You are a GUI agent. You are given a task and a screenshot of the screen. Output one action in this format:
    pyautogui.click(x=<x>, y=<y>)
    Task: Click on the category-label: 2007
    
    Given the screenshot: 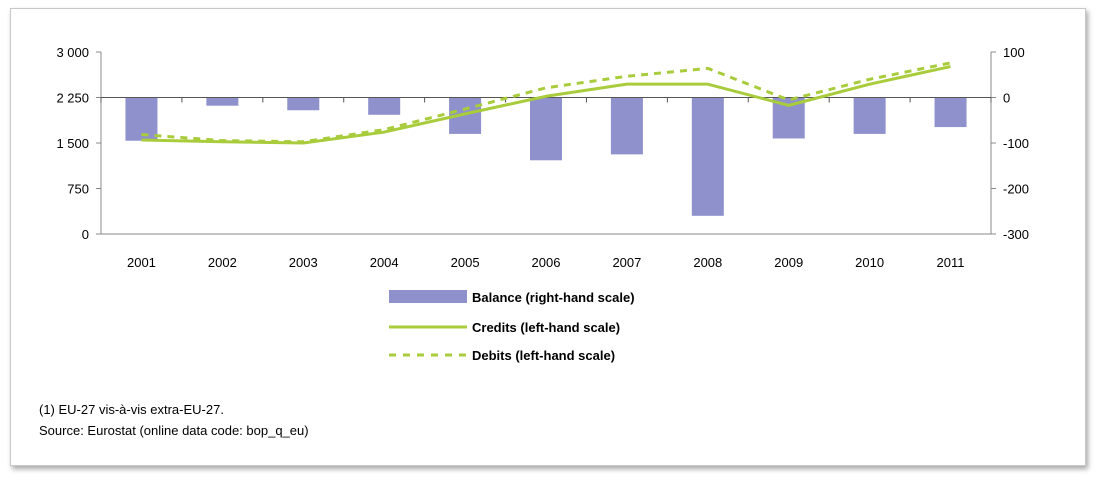 What is the action you would take?
    pyautogui.click(x=626, y=262)
    